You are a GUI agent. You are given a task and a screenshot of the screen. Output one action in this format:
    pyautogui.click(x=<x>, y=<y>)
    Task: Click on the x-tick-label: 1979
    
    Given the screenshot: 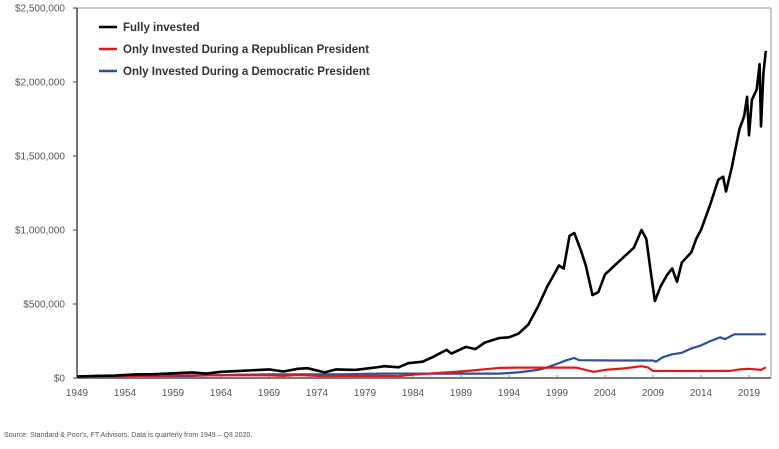 What is the action you would take?
    pyautogui.click(x=365, y=393)
    